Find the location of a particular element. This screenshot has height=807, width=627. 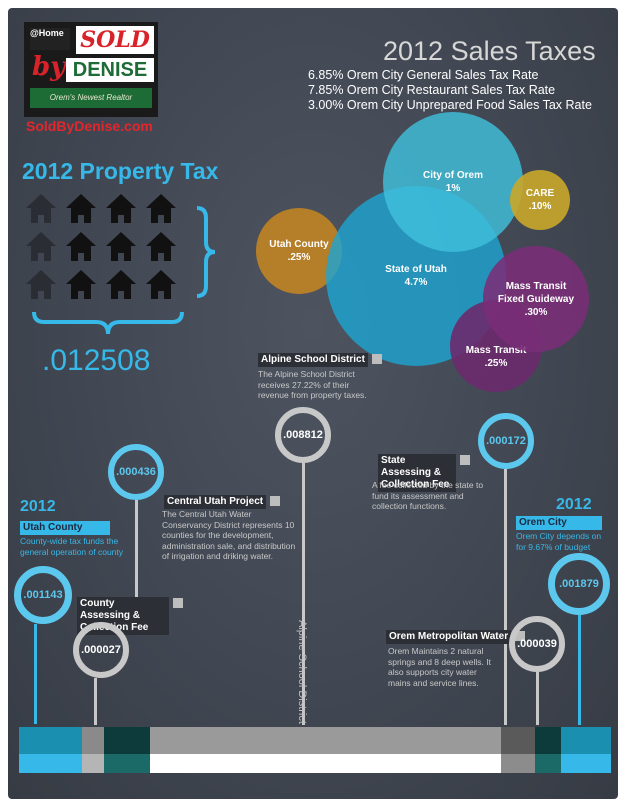

logo-at-home: @Home is located at coordinates (50, 39).